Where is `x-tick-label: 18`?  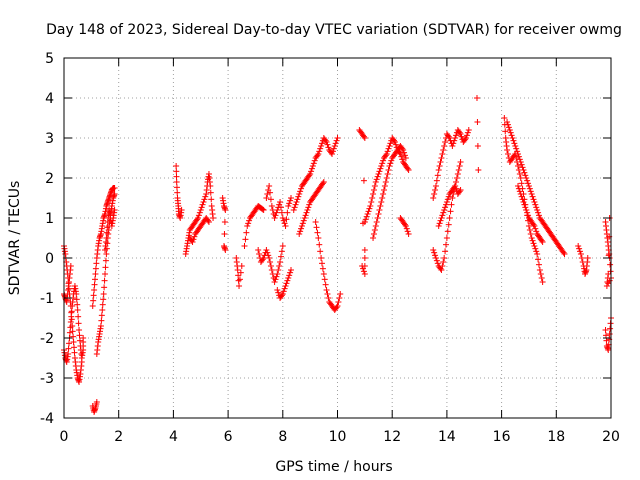
x-tick-label: 18 is located at coordinates (556, 437).